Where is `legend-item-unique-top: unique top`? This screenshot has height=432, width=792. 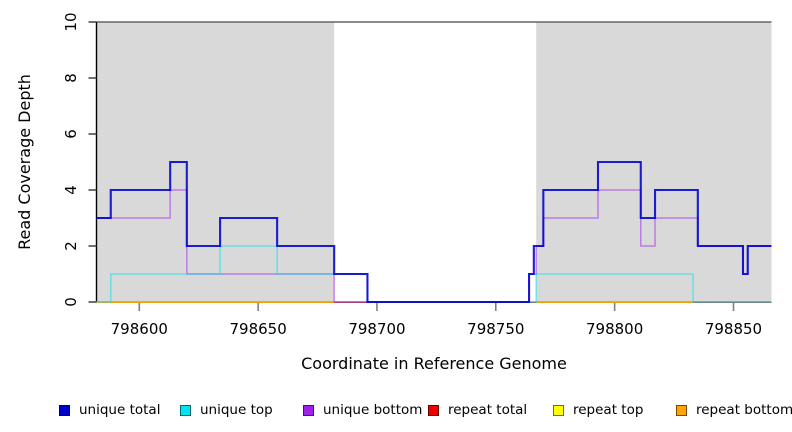
legend-item-unique-top: unique top is located at coordinates (226, 410).